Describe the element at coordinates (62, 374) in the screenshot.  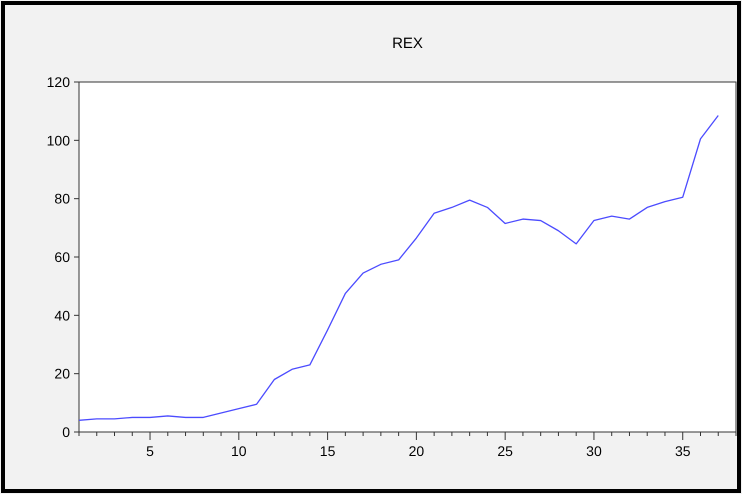
I see `y-tick-label: 20` at that location.